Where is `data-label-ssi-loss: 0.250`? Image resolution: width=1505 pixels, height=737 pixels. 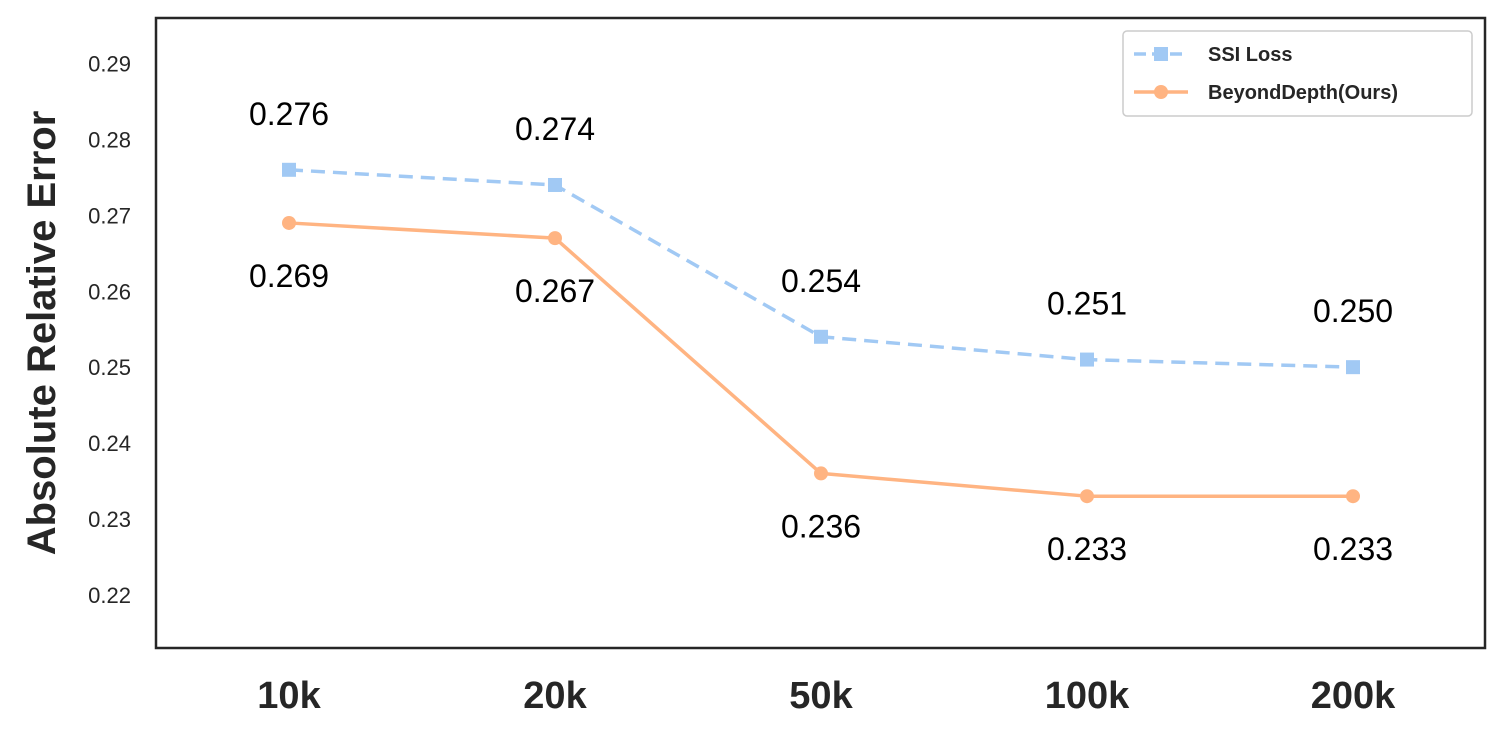 data-label-ssi-loss: 0.250 is located at coordinates (1353, 311).